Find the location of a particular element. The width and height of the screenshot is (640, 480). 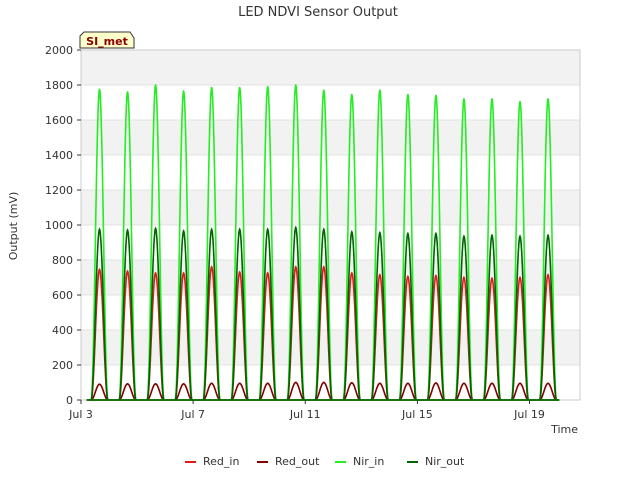

y-tick-label: 1000 is located at coordinates (59, 225).